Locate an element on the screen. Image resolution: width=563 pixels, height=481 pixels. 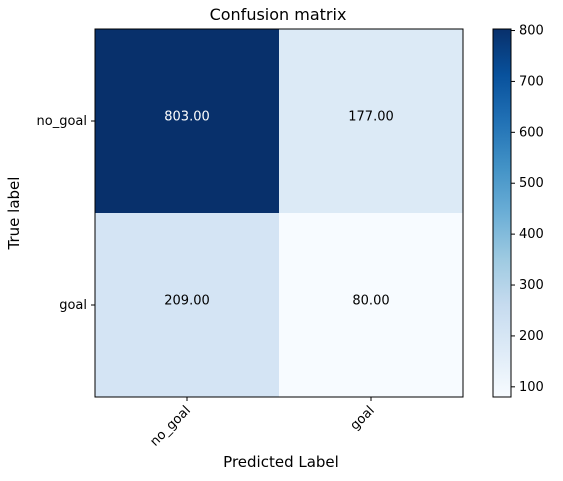
y-tick-label: goal is located at coordinates (73, 305).